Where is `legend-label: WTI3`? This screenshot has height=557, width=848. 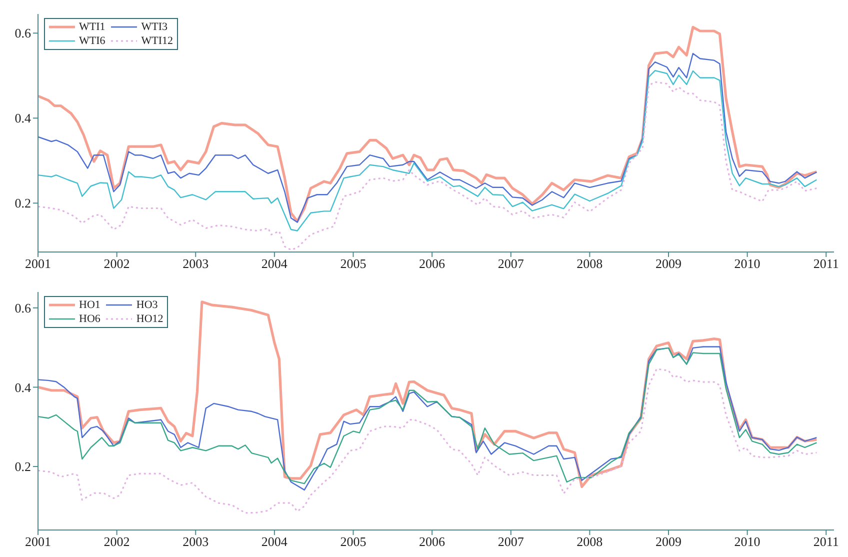 legend-label: WTI3 is located at coordinates (154, 27).